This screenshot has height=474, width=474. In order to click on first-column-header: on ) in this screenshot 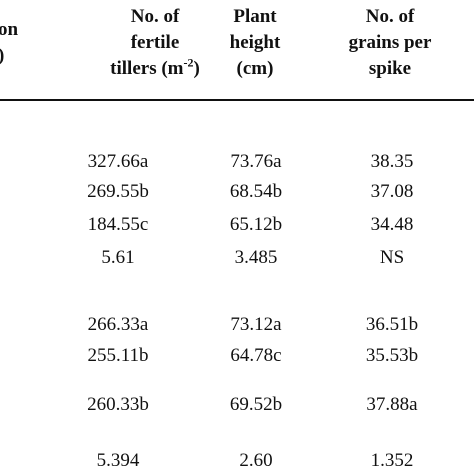, I will do `click(9, 43)`.